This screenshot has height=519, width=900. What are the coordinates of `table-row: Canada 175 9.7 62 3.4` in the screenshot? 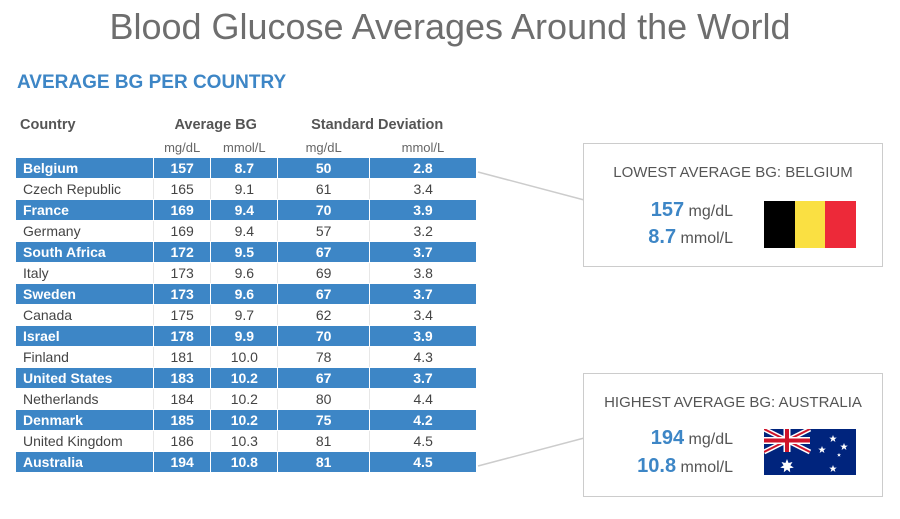 It's located at (246, 315).